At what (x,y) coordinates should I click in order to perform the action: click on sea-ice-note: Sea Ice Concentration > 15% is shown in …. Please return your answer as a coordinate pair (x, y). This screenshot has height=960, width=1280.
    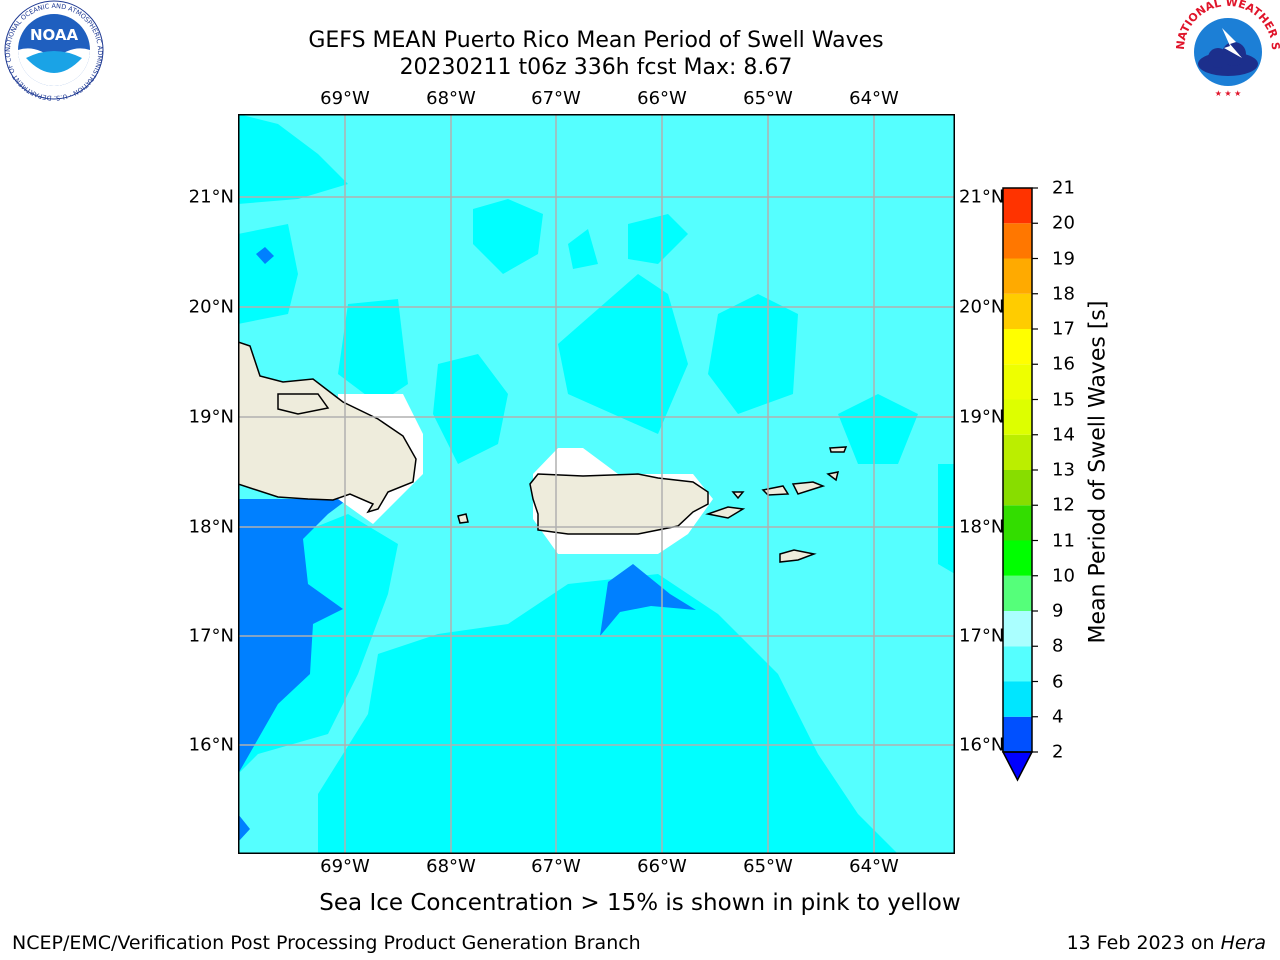
    Looking at the image, I should click on (640, 903).